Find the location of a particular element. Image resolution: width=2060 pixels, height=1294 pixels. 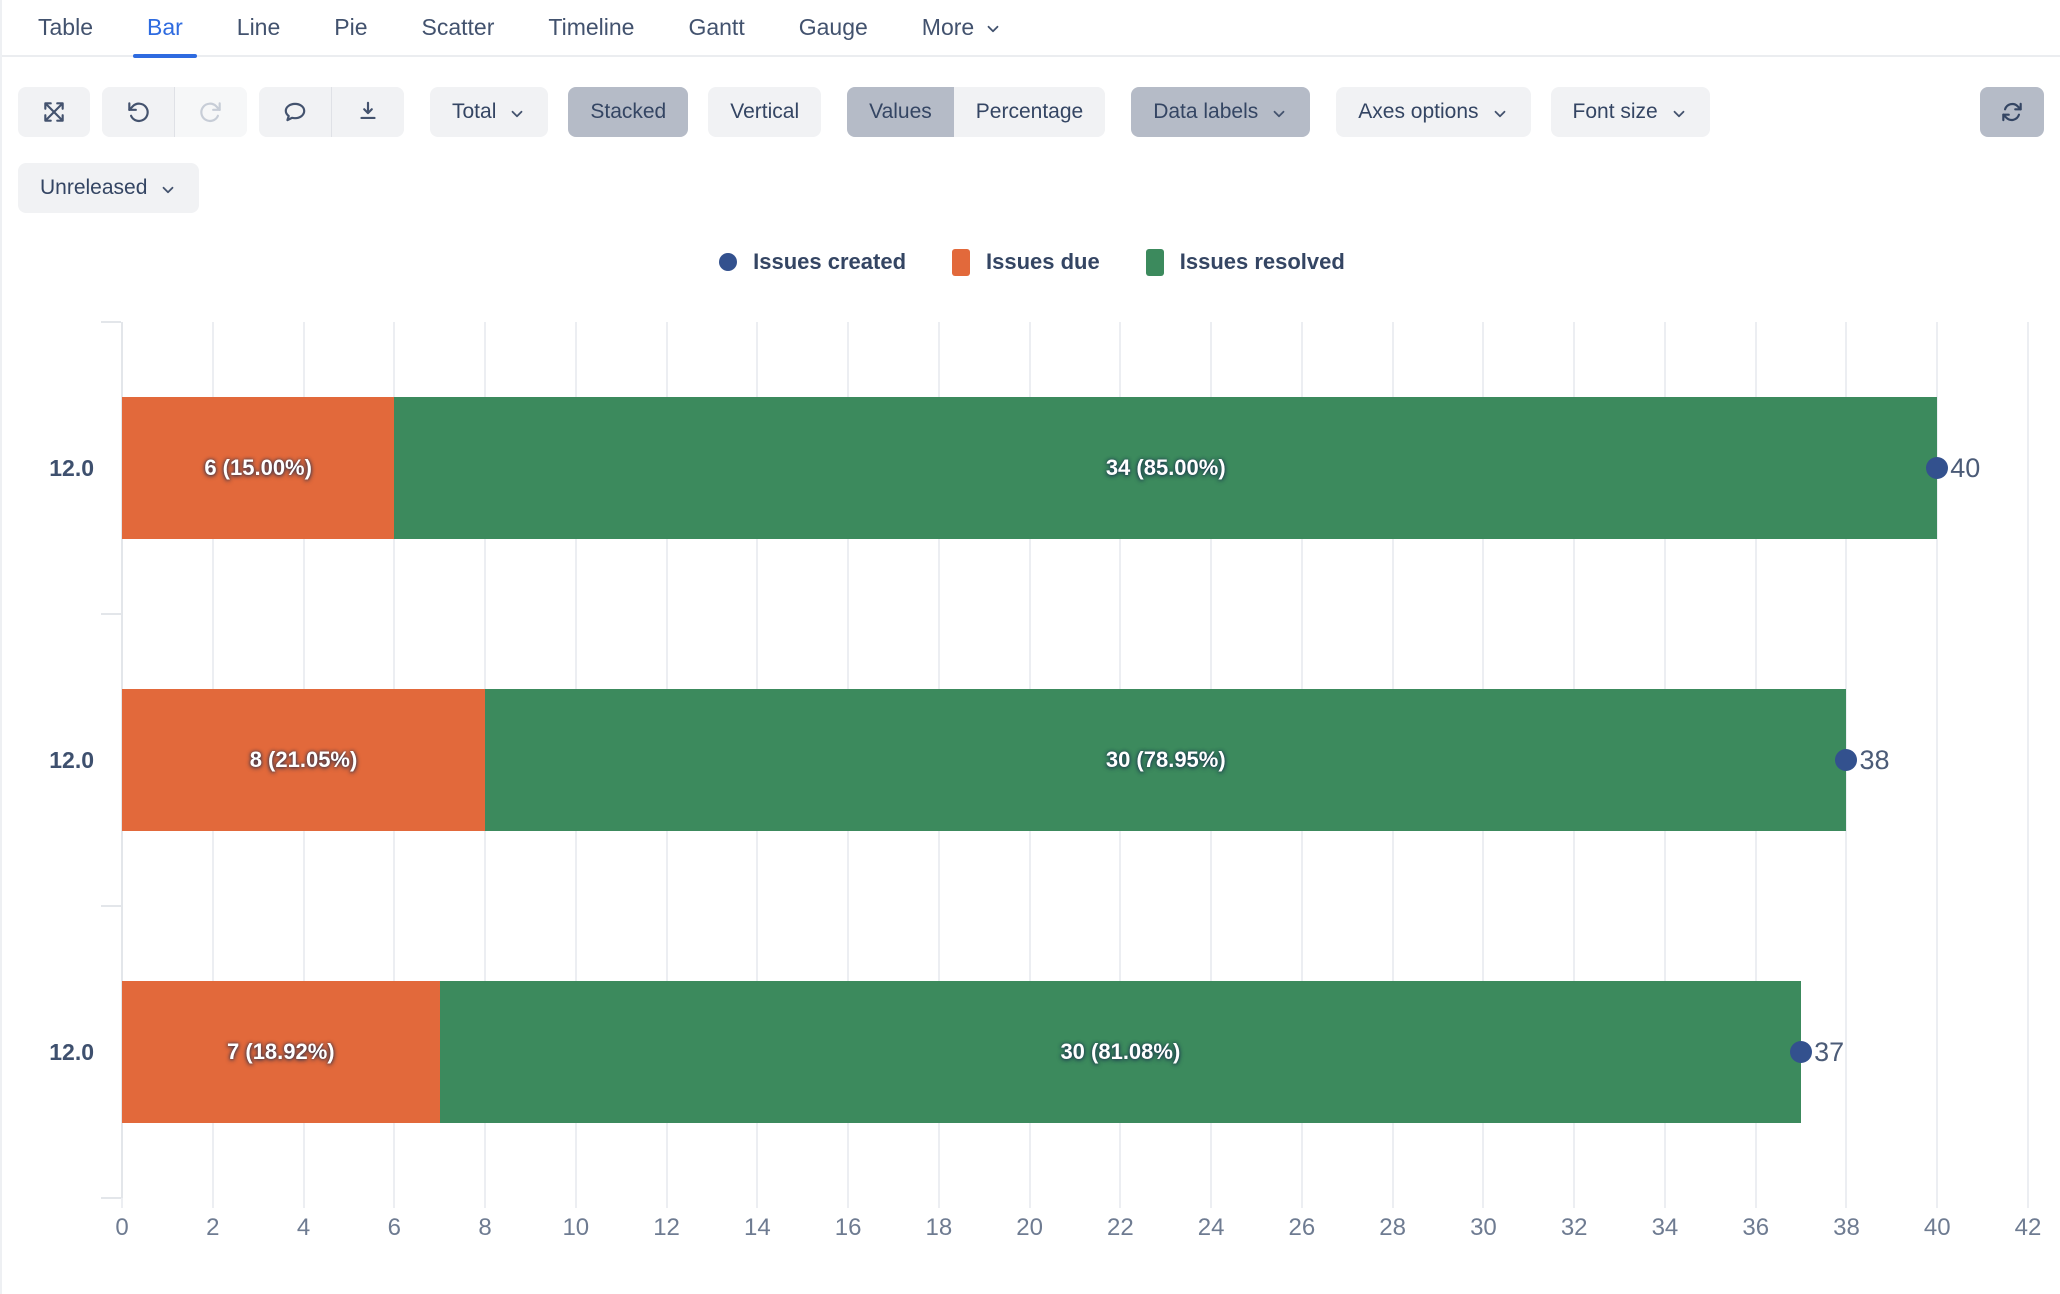

x-axis-tick-label: 20 is located at coordinates (1029, 1227).